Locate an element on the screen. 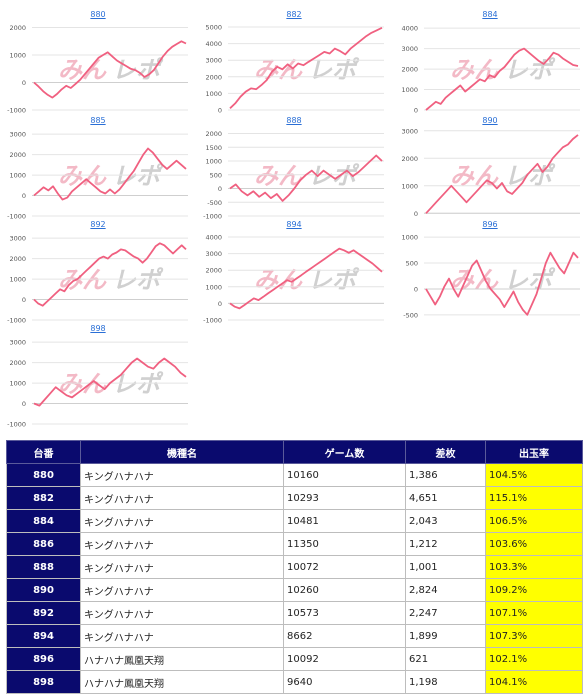 This screenshot has height=697, width=588. chart-title-link: 880 is located at coordinates (98, 14).